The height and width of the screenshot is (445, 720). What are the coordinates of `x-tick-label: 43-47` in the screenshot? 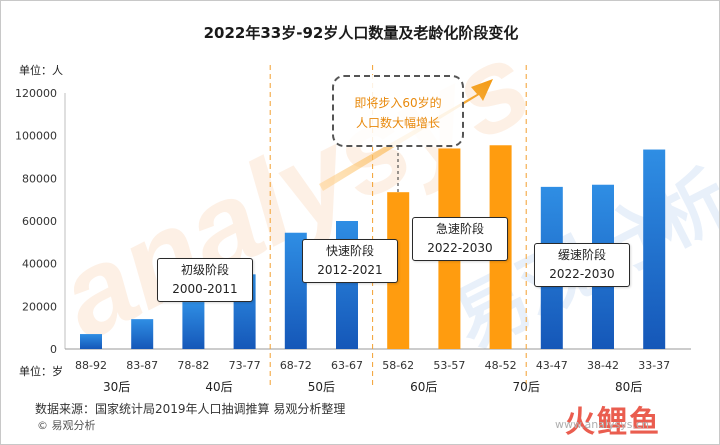 It's located at (552, 365).